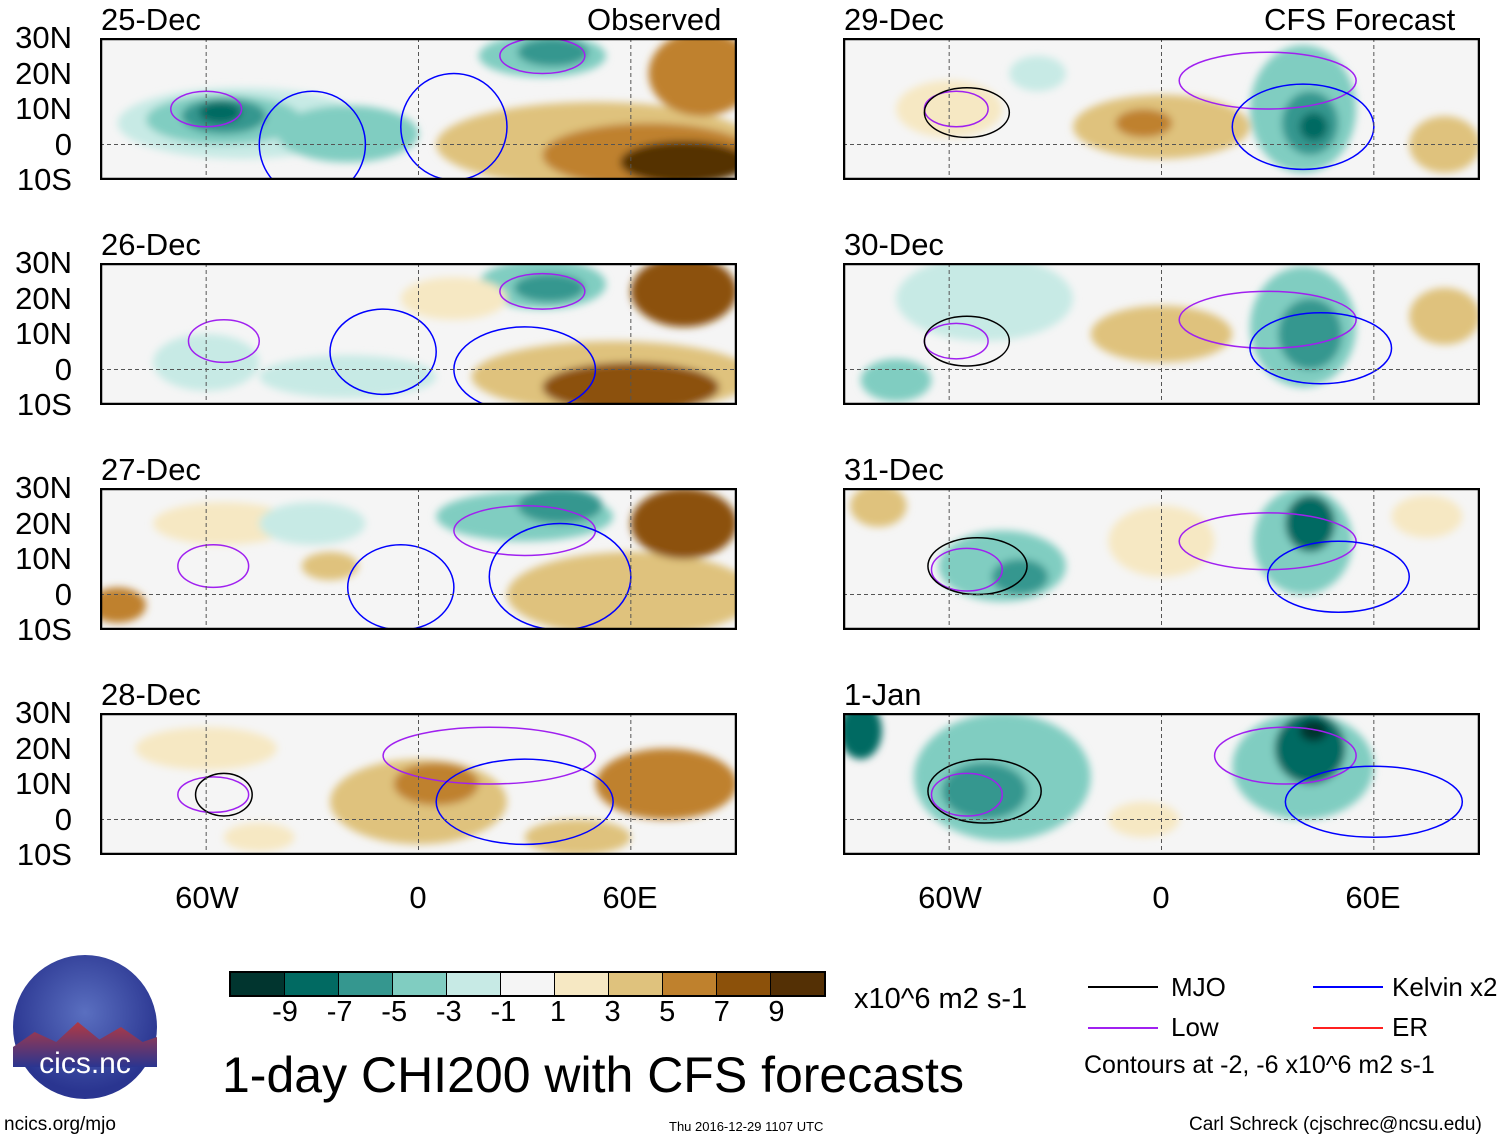  I want to click on forecast-label: CFS Forecast, so click(1360, 19).